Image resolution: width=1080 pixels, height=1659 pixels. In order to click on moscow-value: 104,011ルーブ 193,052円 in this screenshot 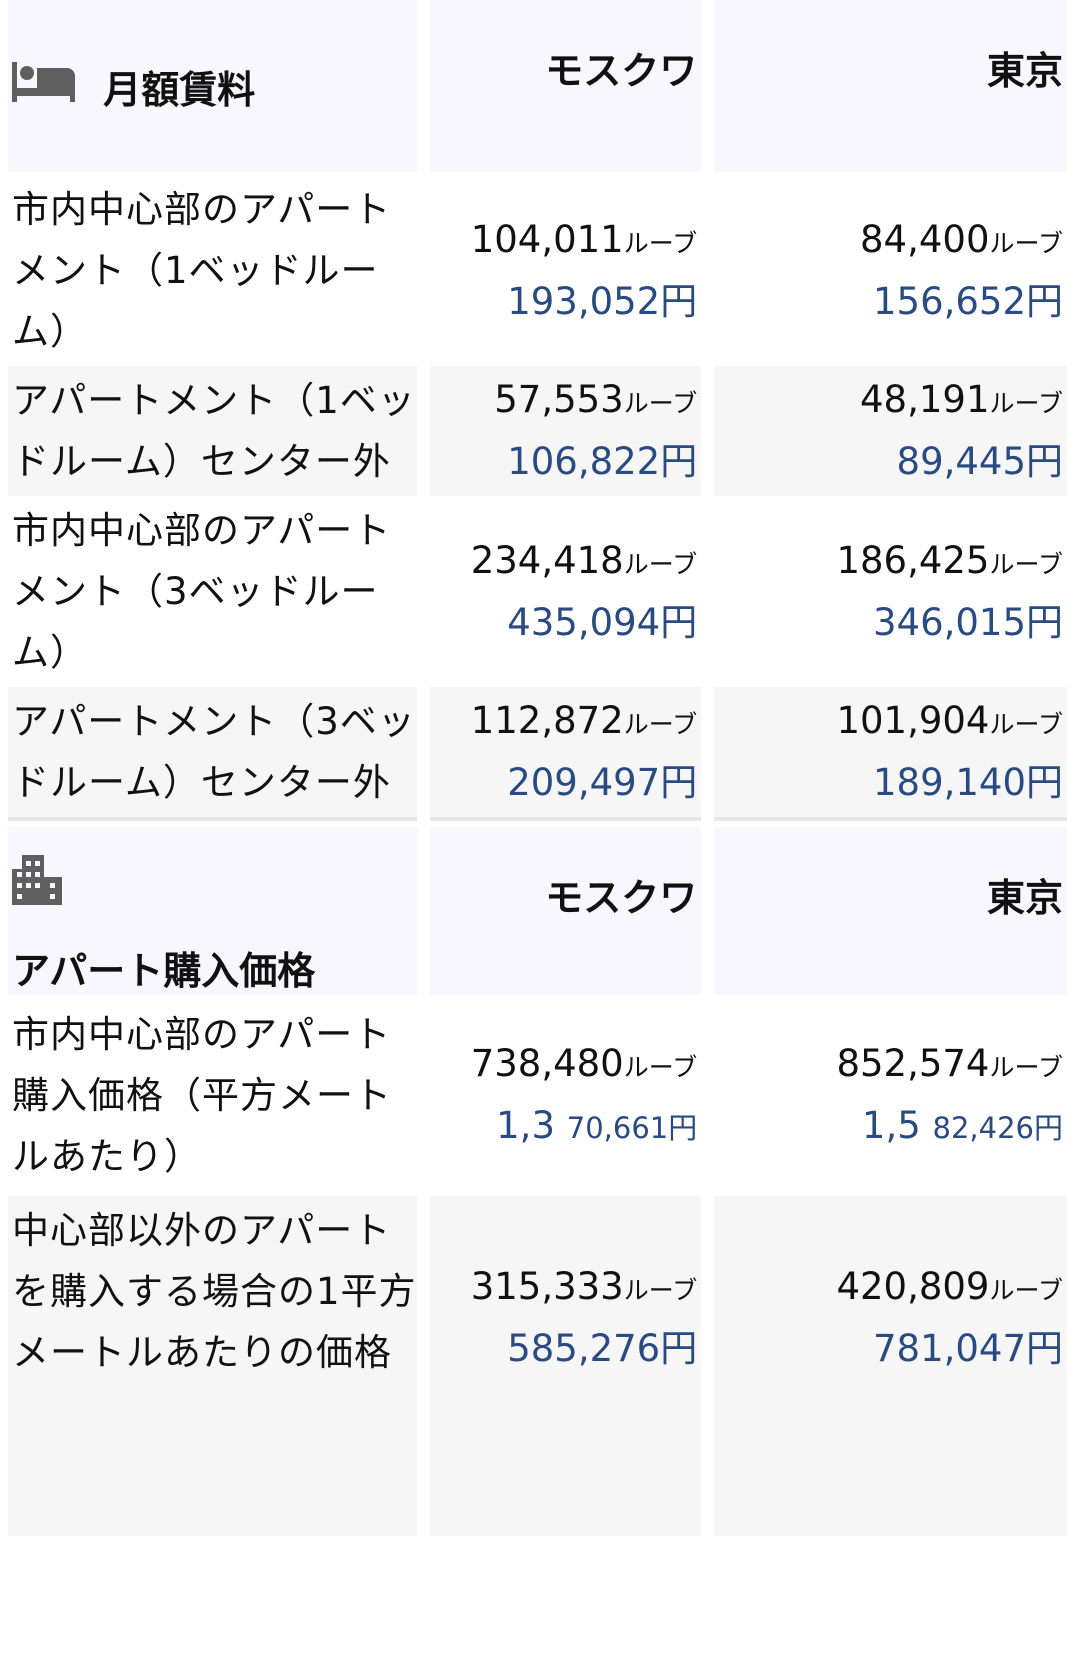, I will do `click(584, 270)`.